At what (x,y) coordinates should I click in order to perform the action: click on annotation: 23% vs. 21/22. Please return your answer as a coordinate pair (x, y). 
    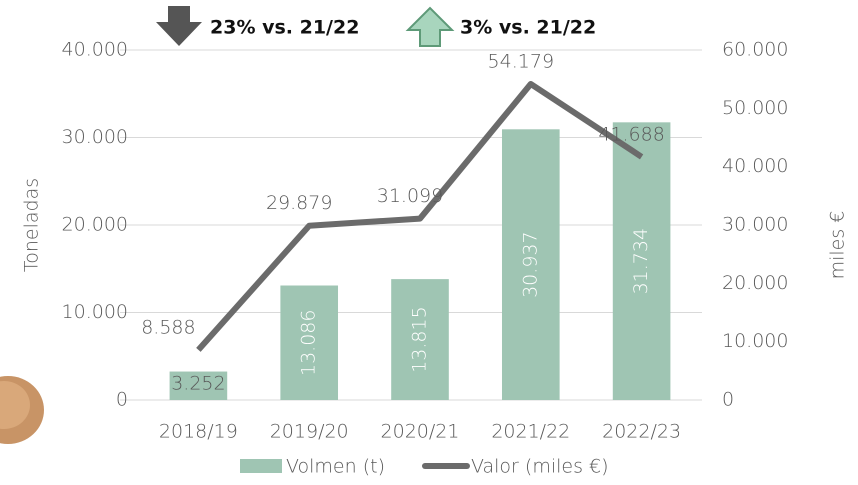
    Looking at the image, I should click on (284, 28).